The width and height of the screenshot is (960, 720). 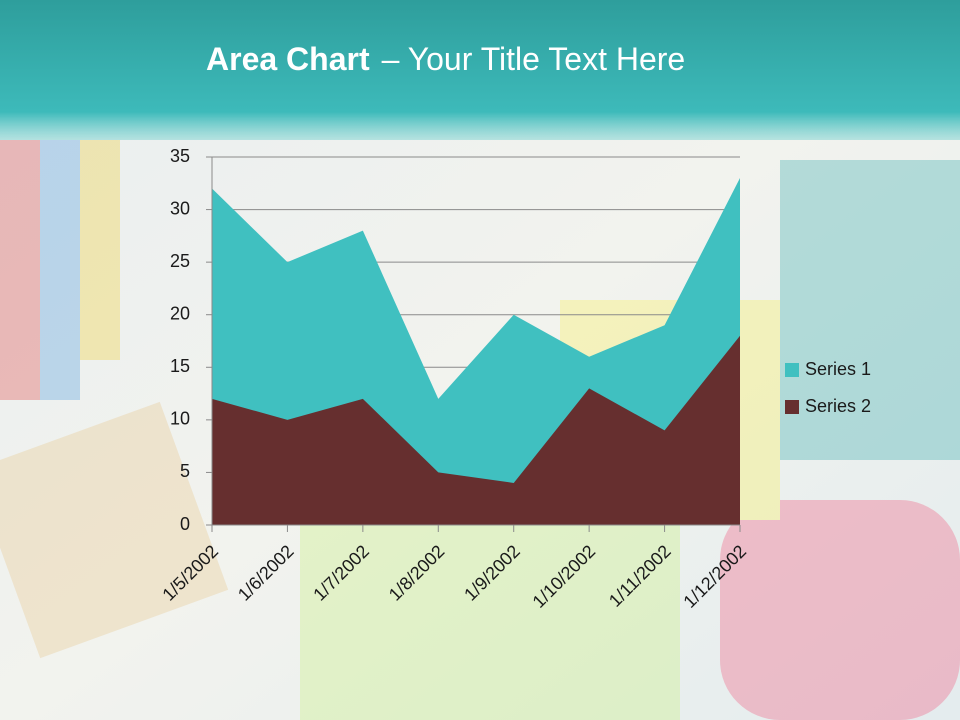 What do you see at coordinates (180, 208) in the screenshot?
I see `y-tick-label: 30` at bounding box center [180, 208].